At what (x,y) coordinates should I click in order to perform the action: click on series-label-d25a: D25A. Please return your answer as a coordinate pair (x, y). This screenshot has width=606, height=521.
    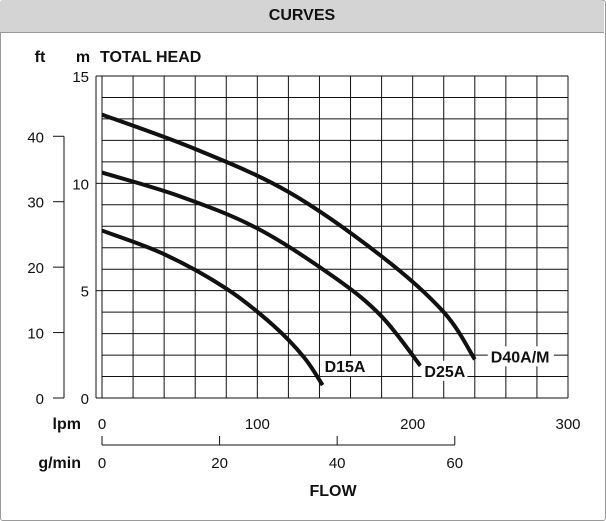
    Looking at the image, I should click on (444, 372).